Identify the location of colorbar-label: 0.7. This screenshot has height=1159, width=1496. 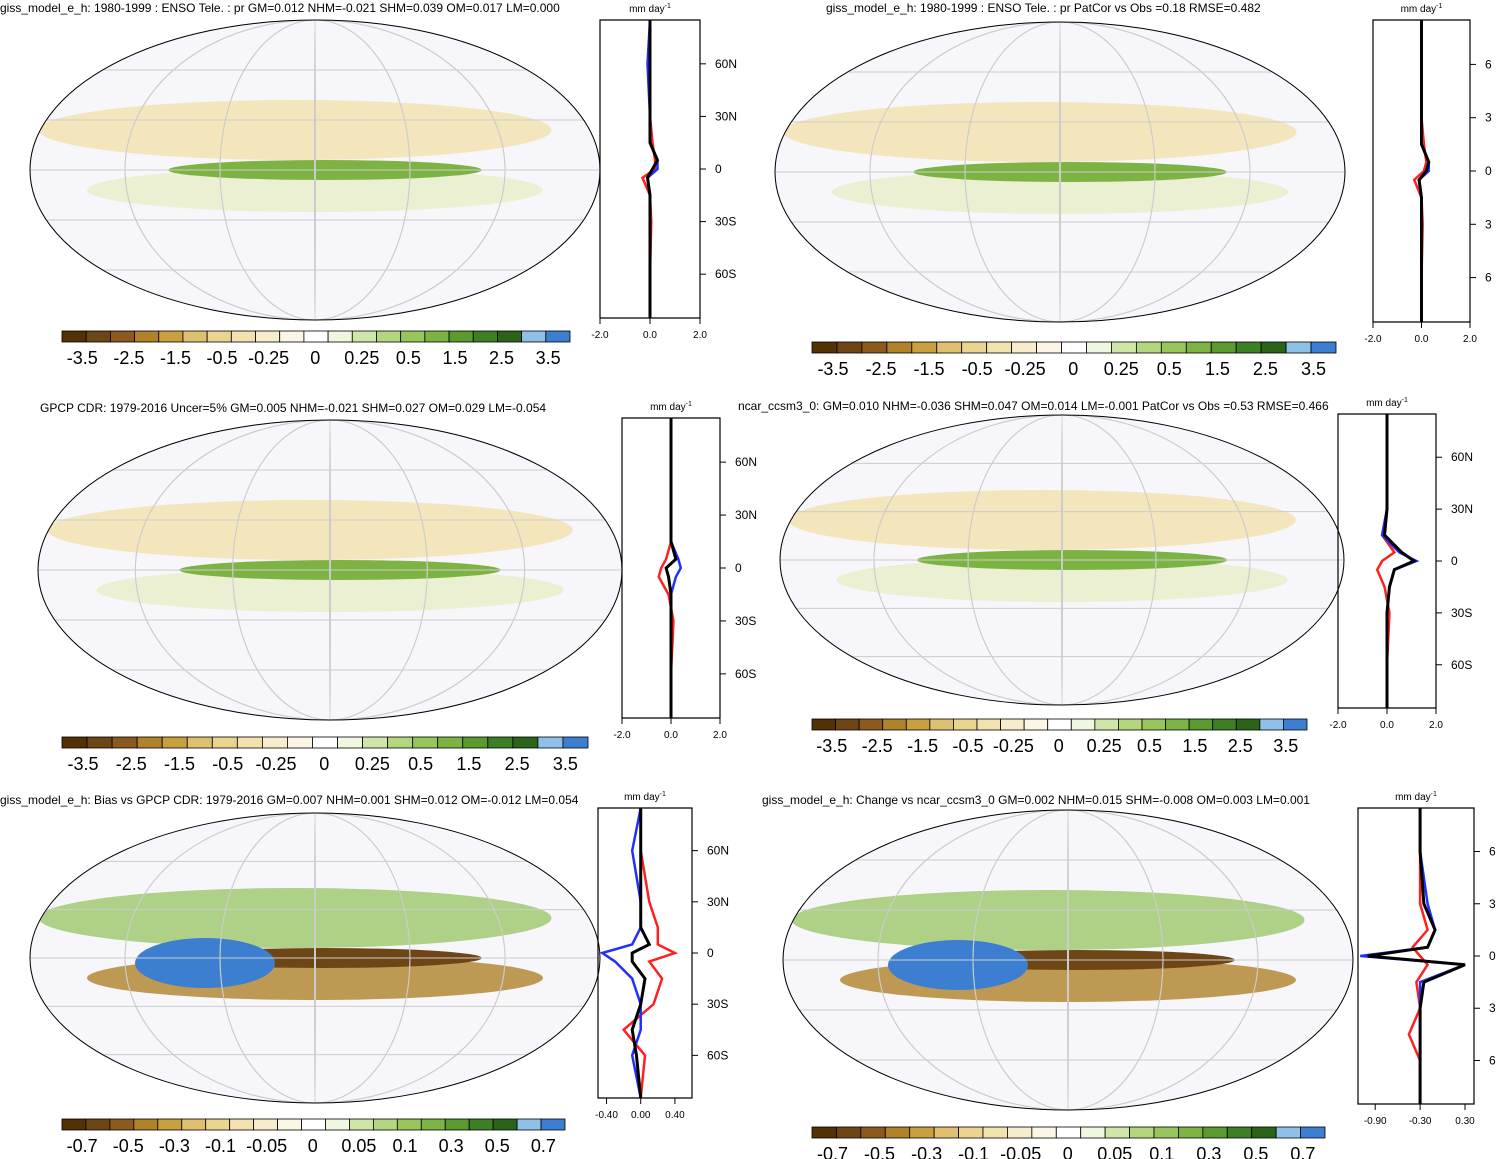
(543, 1146).